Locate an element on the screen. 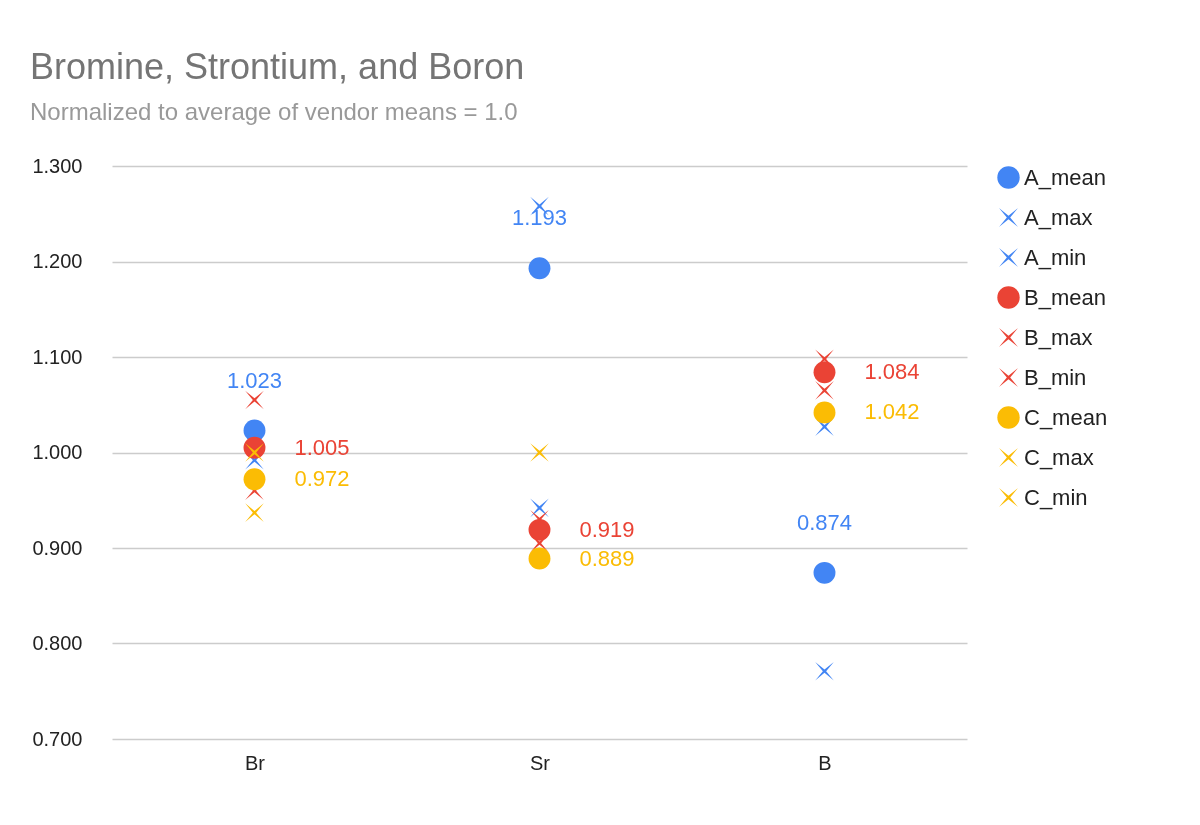  y-tick-label: 0.700 is located at coordinates (57, 738).